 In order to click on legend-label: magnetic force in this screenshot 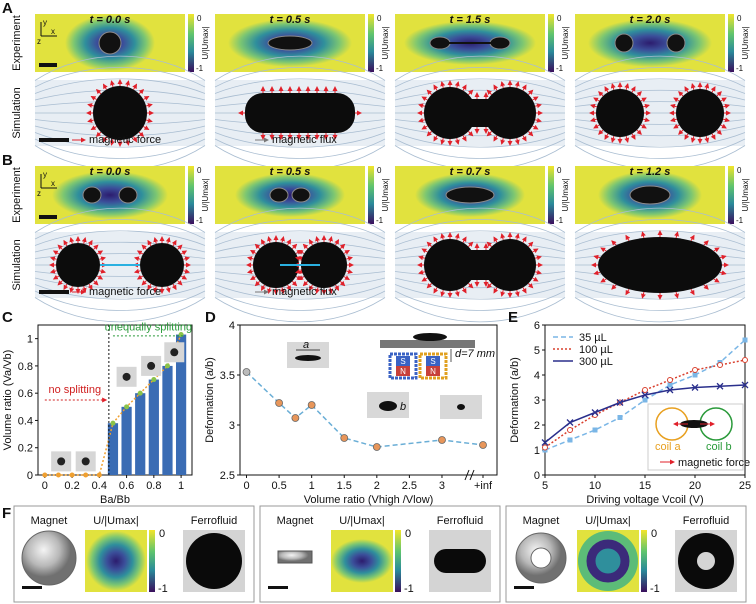, I will do `click(125, 140)`.